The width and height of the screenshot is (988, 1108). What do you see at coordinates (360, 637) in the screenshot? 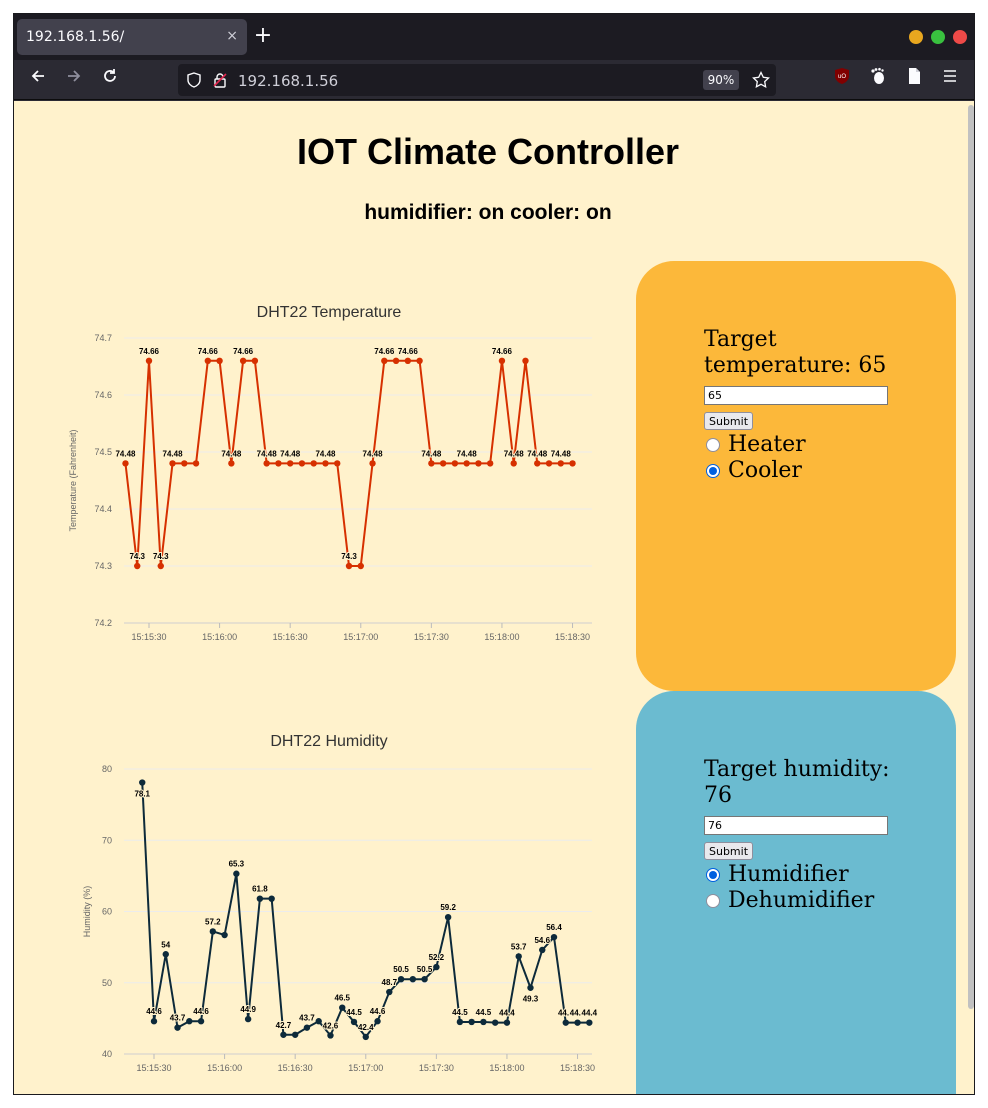
I see `temperature-x-tick-label: 15:17:00` at bounding box center [360, 637].